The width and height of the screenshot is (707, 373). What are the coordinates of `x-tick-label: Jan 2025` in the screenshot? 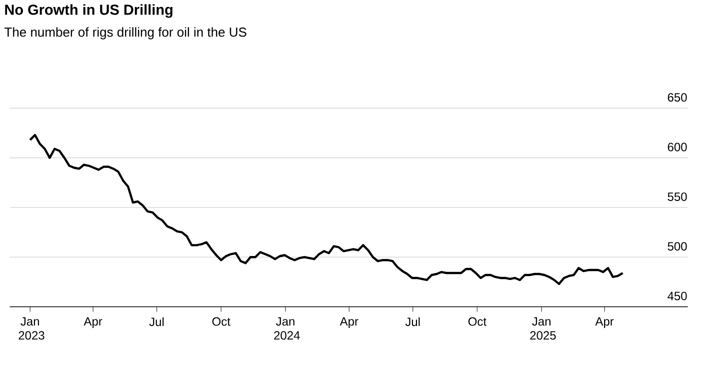 It's located at (543, 328).